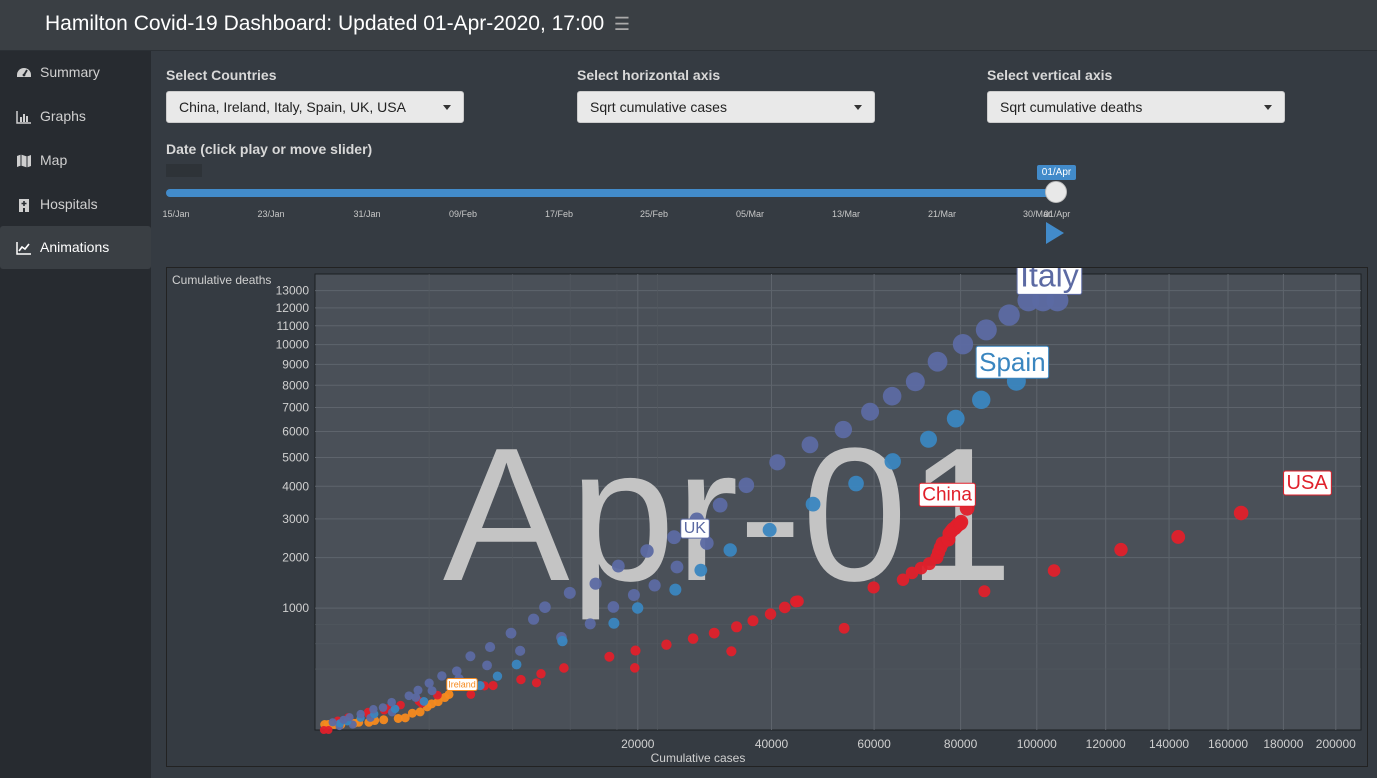 Image resolution: width=1377 pixels, height=778 pixels. I want to click on country-label-text: Italy, so click(1049, 280).